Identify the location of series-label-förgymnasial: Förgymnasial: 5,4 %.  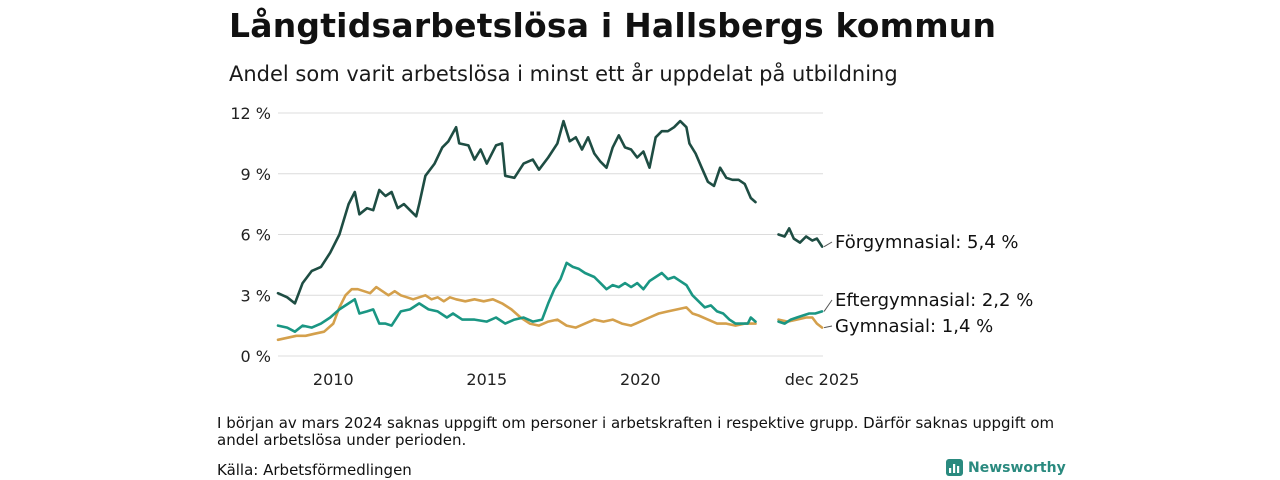
(927, 242).